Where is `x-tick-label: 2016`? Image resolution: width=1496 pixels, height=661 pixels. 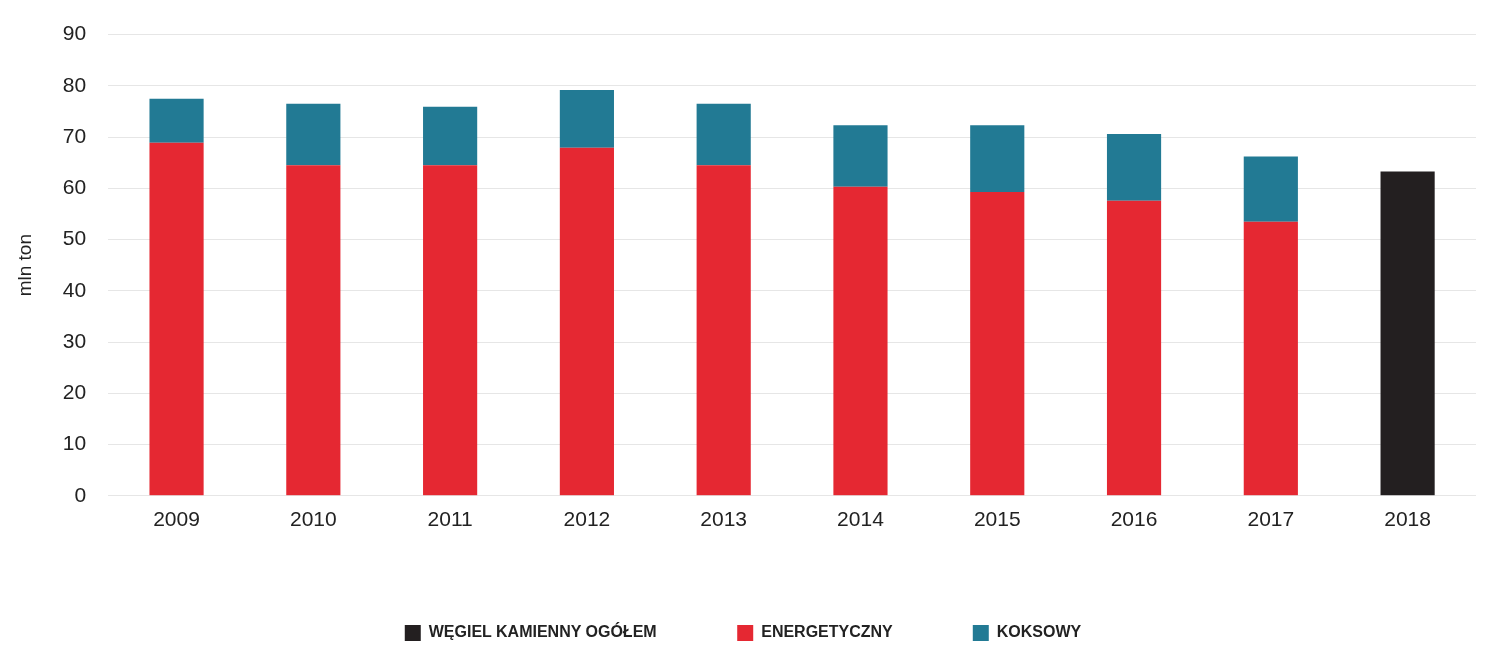 x-tick-label: 2016 is located at coordinates (1134, 519).